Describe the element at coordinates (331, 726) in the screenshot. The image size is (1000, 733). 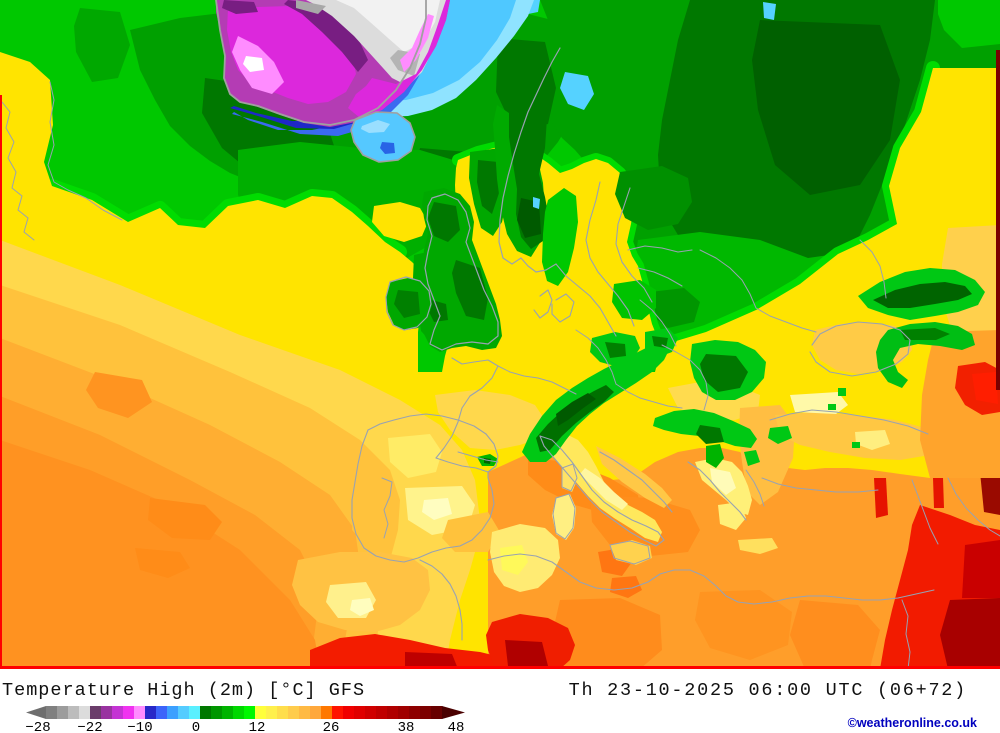
I see `svg-text: 26` at that location.